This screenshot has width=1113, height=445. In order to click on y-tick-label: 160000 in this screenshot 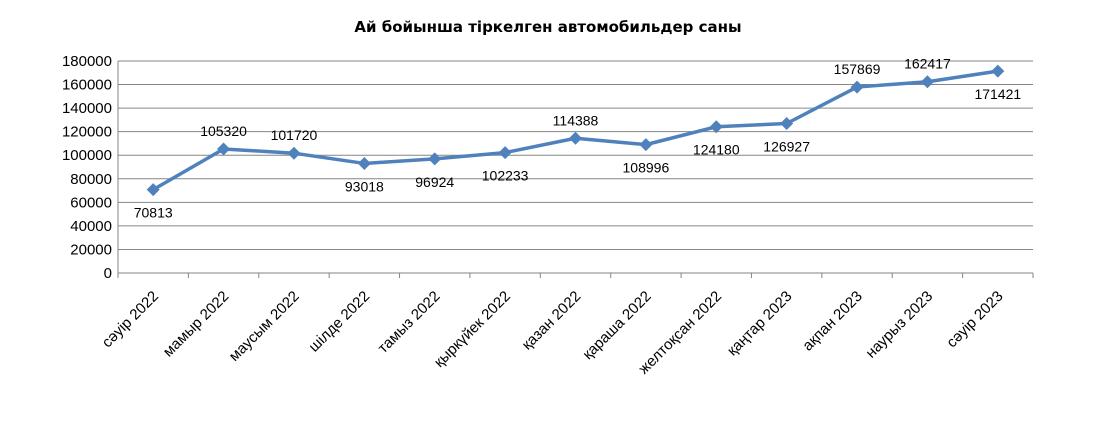, I will do `click(87, 85)`.